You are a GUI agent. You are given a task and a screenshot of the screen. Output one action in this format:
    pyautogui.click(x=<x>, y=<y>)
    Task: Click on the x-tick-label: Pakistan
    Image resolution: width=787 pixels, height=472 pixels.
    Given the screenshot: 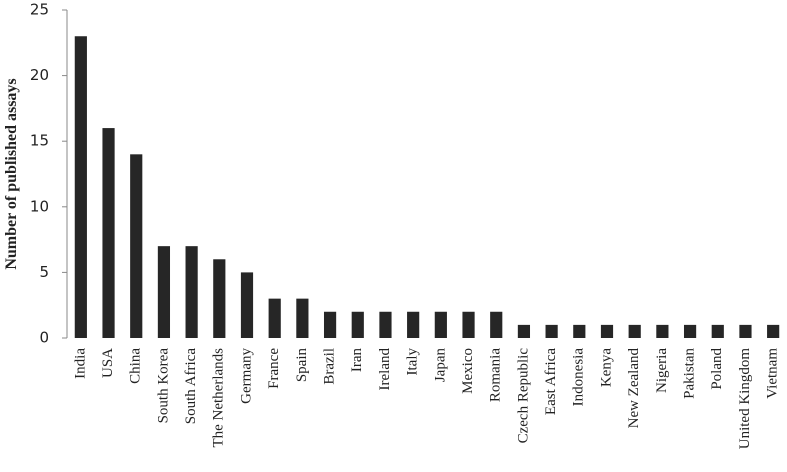 What is the action you would take?
    pyautogui.click(x=690, y=373)
    